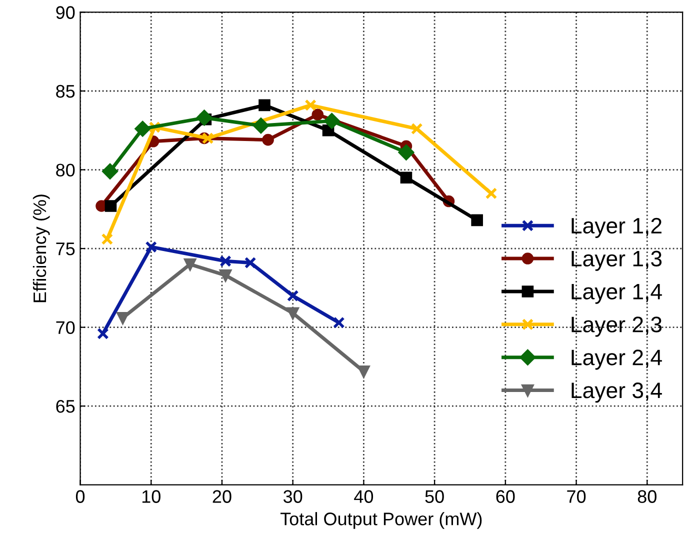 This screenshot has width=686, height=556. Describe the element at coordinates (80, 496) in the screenshot. I see `x-tick-label: 0` at that location.